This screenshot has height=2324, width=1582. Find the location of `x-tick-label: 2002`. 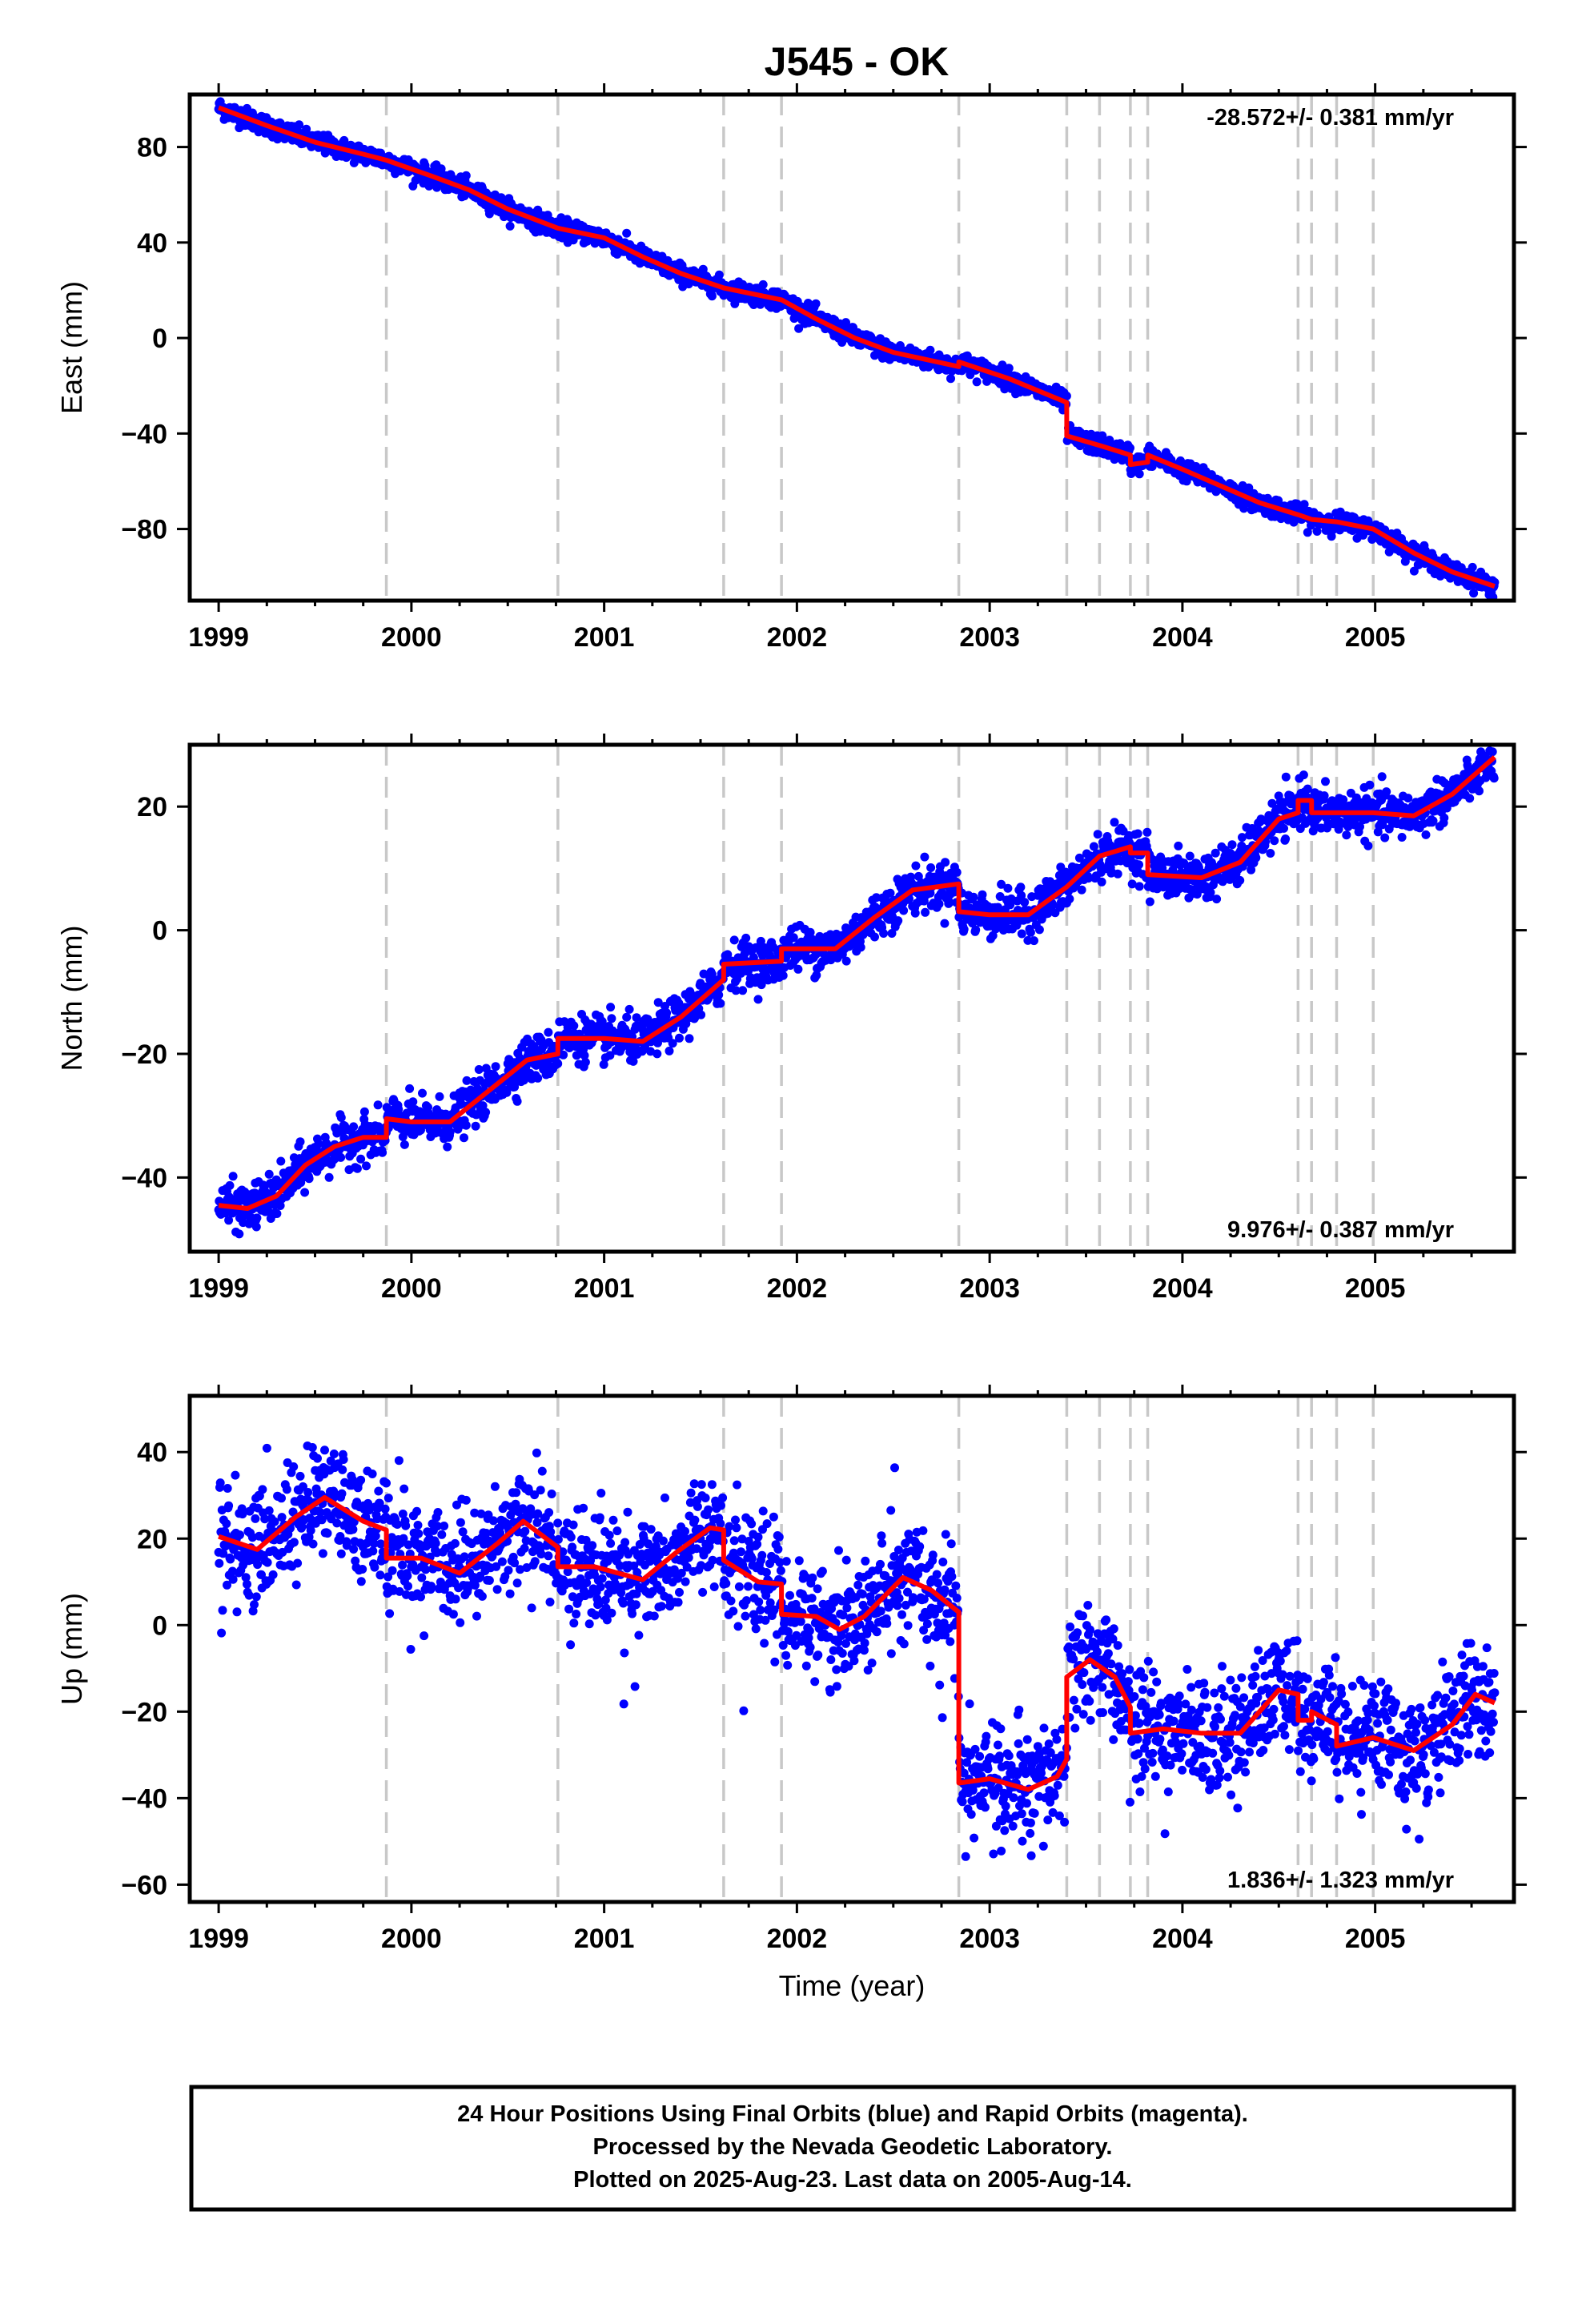

x-tick-label: 2002 is located at coordinates (797, 1288).